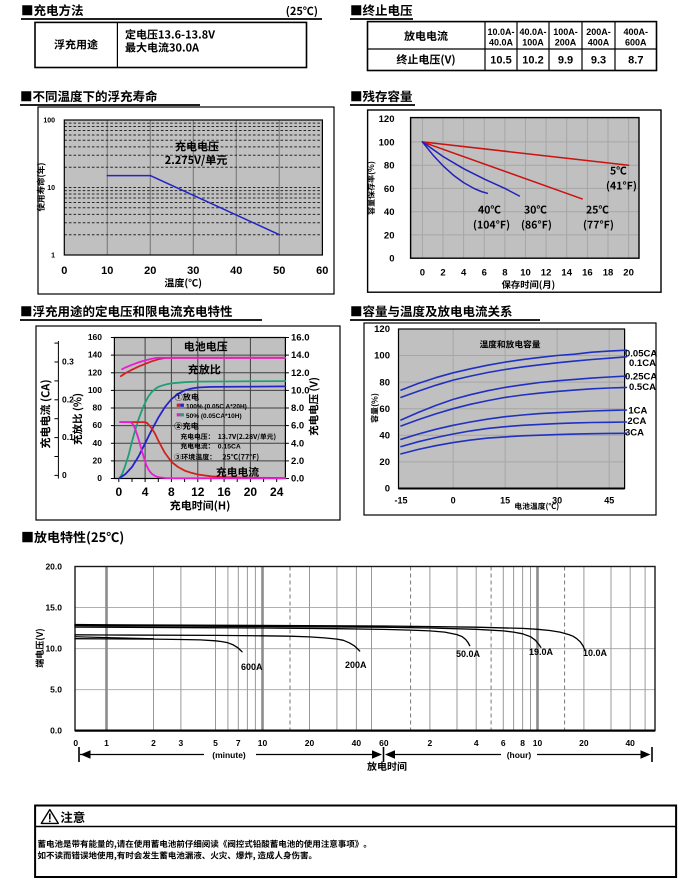 The image size is (682, 885). I want to click on svg-text: (hour), so click(519, 755).